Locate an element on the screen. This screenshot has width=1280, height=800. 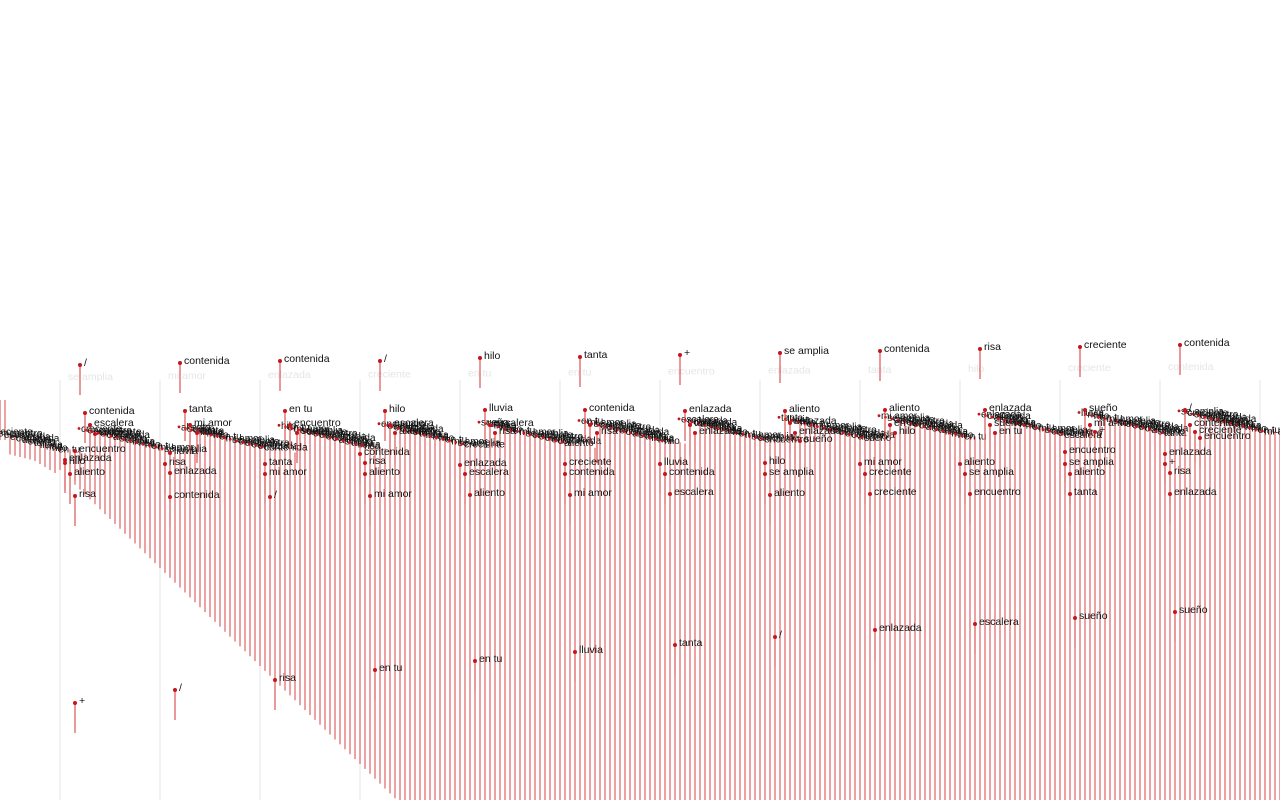
crowd-word: se amplia is located at coordinates (479, 443).